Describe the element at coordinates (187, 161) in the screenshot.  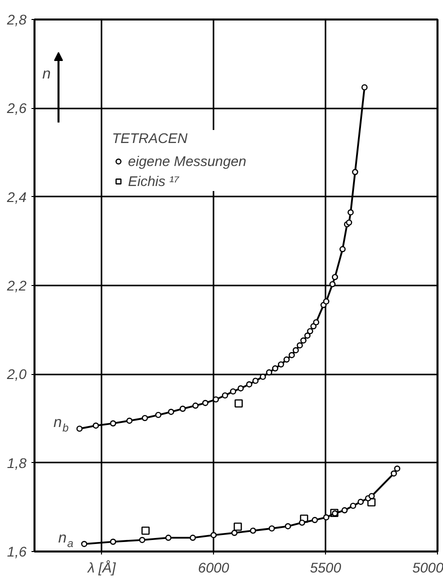
I see `legend-label: eigene Messungen` at that location.